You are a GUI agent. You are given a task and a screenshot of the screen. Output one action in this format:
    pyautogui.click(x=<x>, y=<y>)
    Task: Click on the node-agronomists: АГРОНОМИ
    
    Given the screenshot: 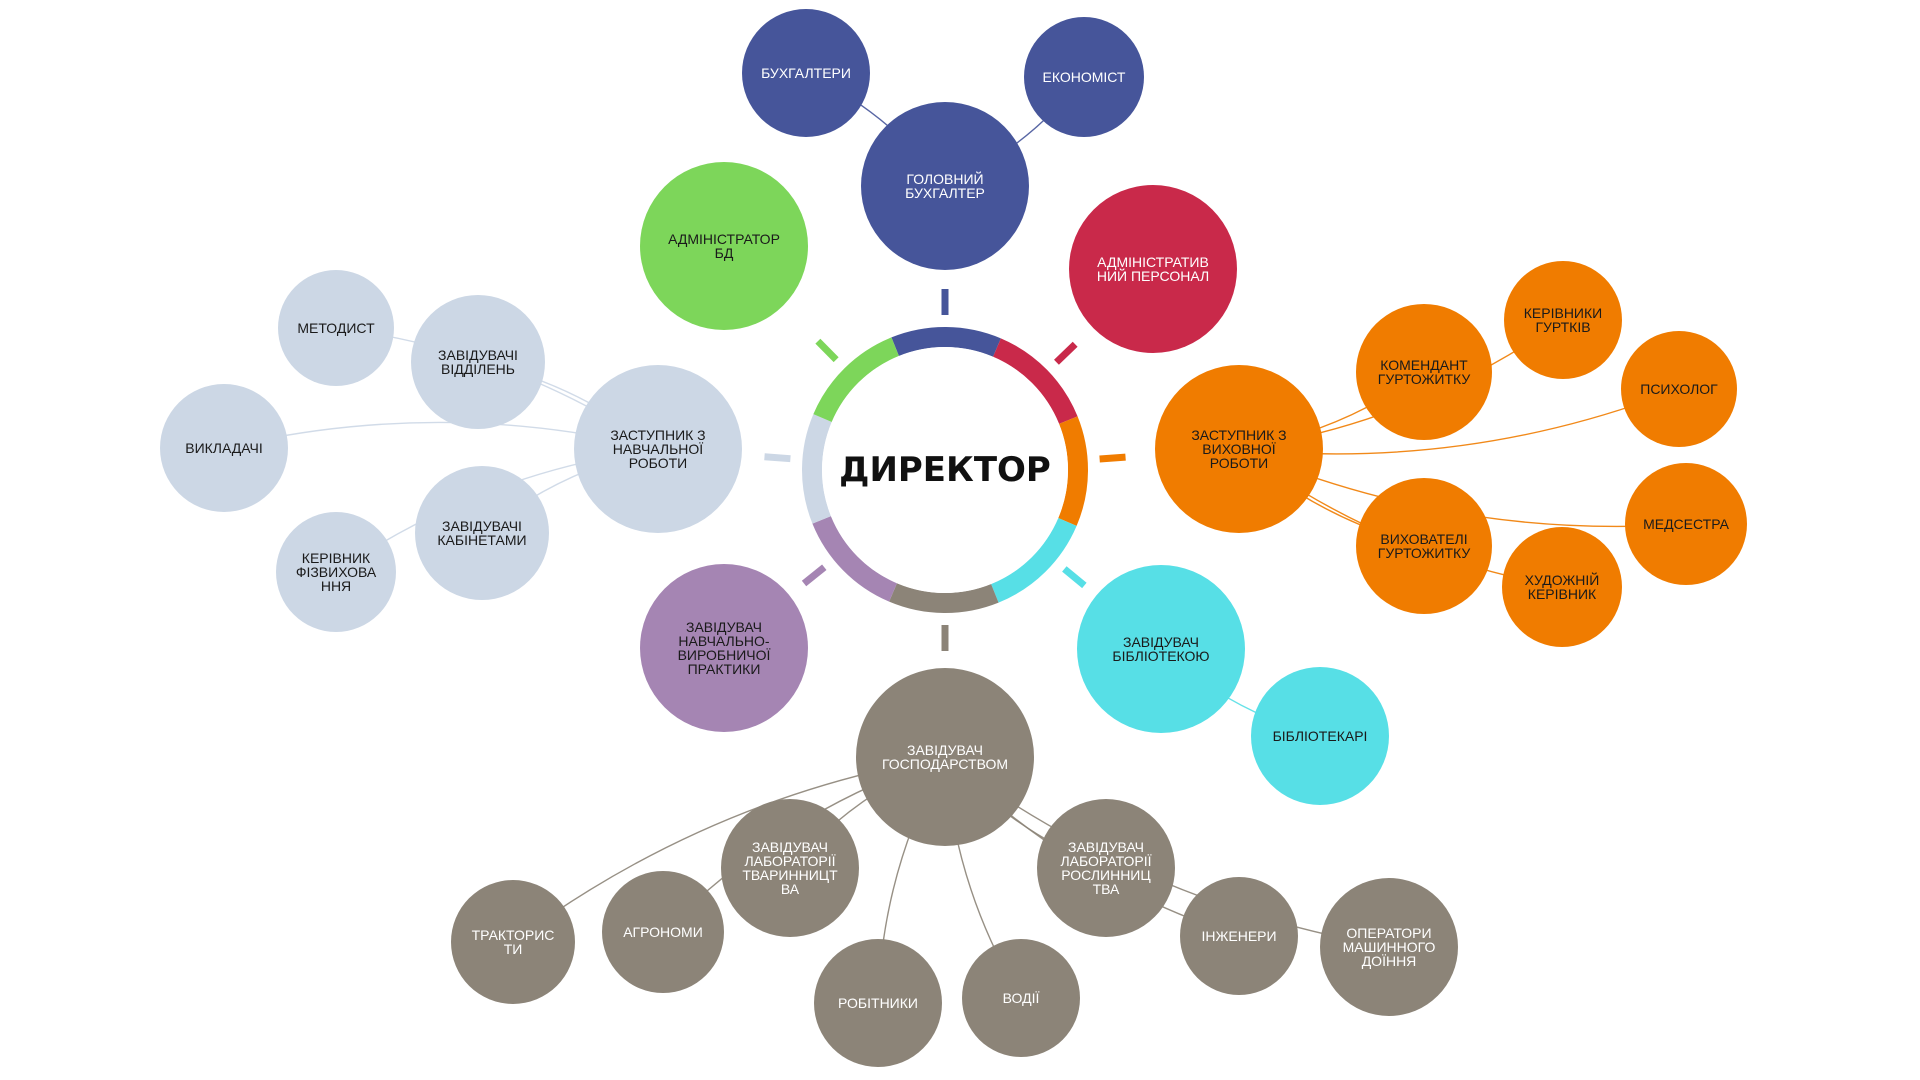 What is the action you would take?
    pyautogui.click(x=663, y=932)
    